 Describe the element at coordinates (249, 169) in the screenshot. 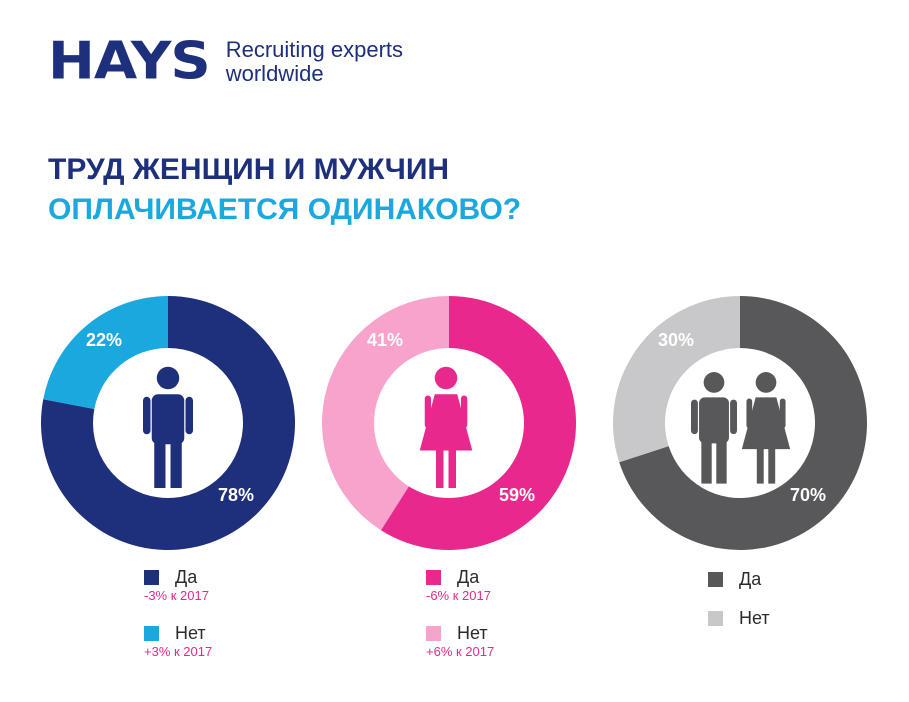

I see `title-line1: ТРУД ЖЕНЩИН И МУЖЧИН` at that location.